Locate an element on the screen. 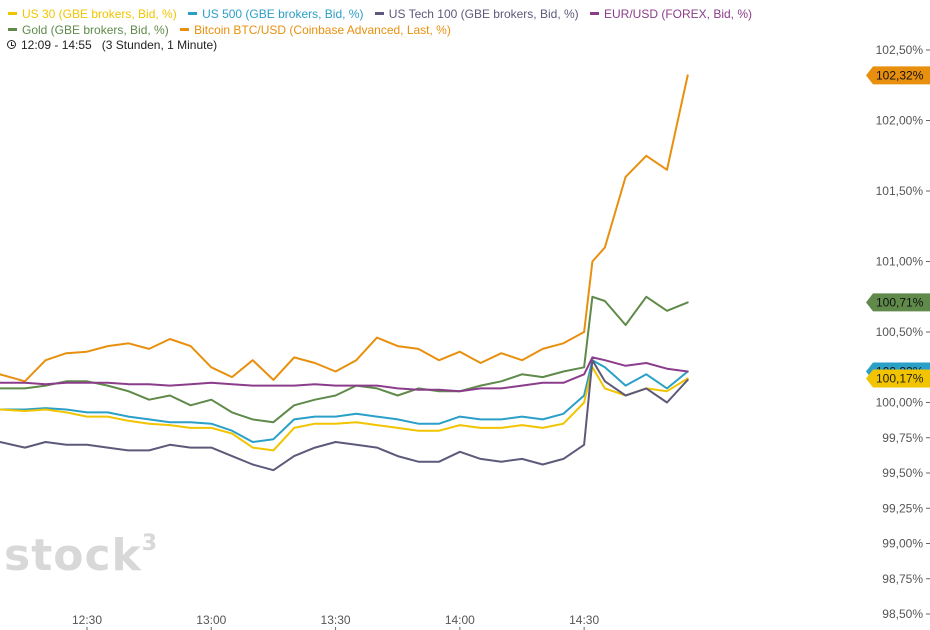 This screenshot has width=930, height=630. y-tick-label: 99,75% is located at coordinates (902, 438).